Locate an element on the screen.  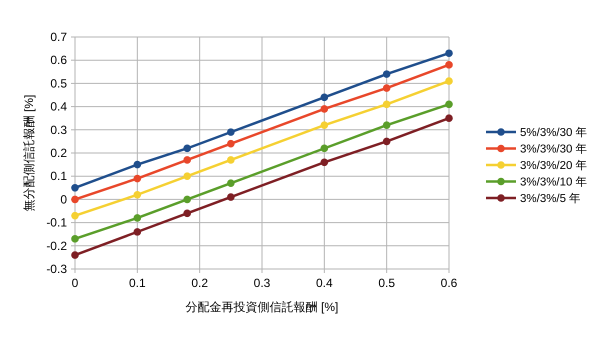
y-tick-label: 0.6 is located at coordinates (59, 60).